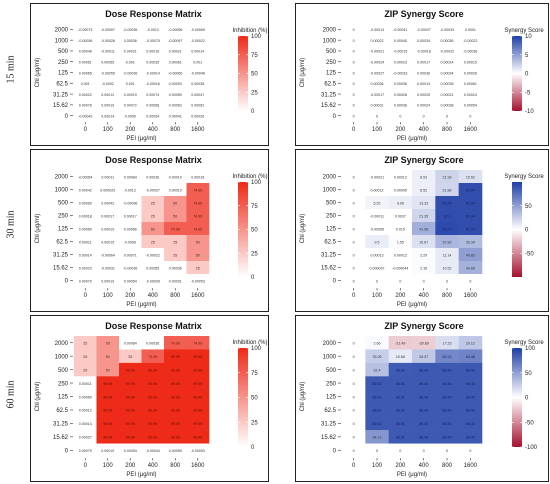  Describe the element at coordinates (108, 52) in the screenshot. I see `cell-value-label: -0.00011` at that location.